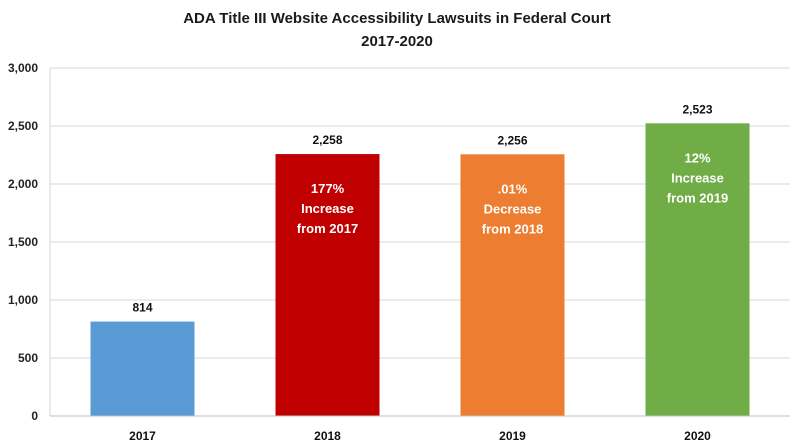 This screenshot has width=794, height=448. I want to click on bar-annotation: Decrease, so click(513, 208).